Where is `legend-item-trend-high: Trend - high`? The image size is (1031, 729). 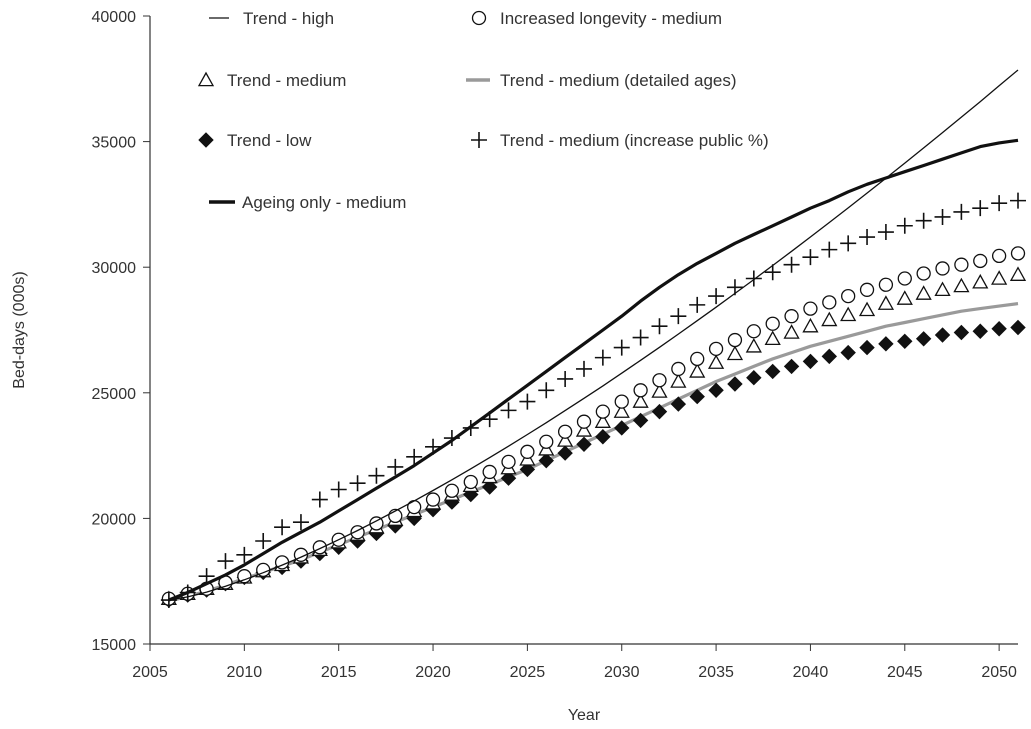 legend-item-trend-high: Trend - high is located at coordinates (271, 18).